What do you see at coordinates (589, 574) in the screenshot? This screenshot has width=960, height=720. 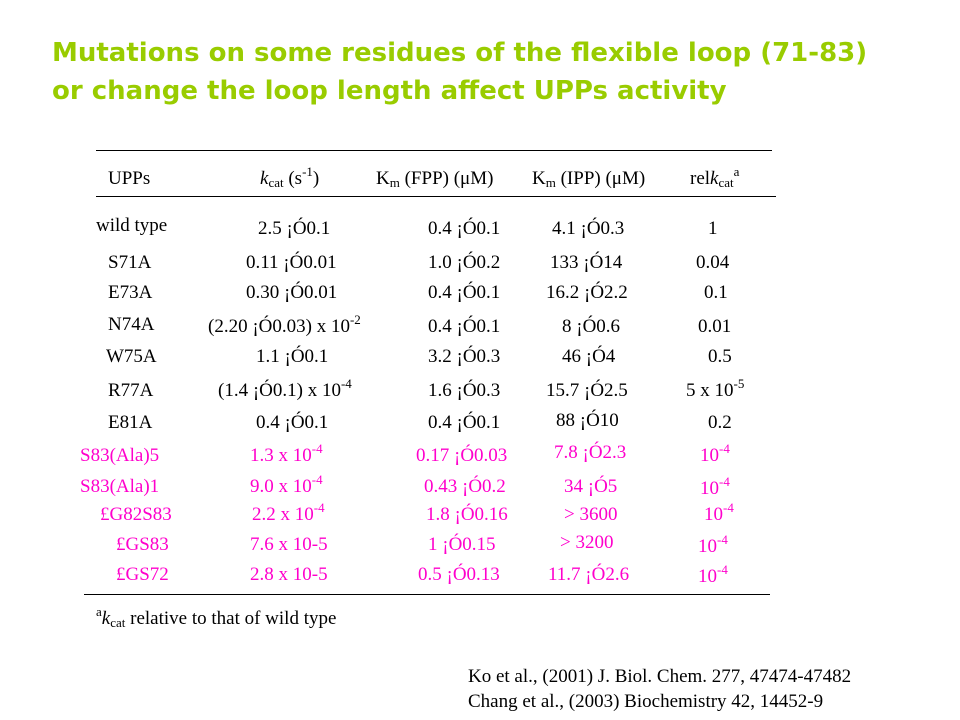 I see `cell-km-ipp: 11.7 ¡Ó2.6` at bounding box center [589, 574].